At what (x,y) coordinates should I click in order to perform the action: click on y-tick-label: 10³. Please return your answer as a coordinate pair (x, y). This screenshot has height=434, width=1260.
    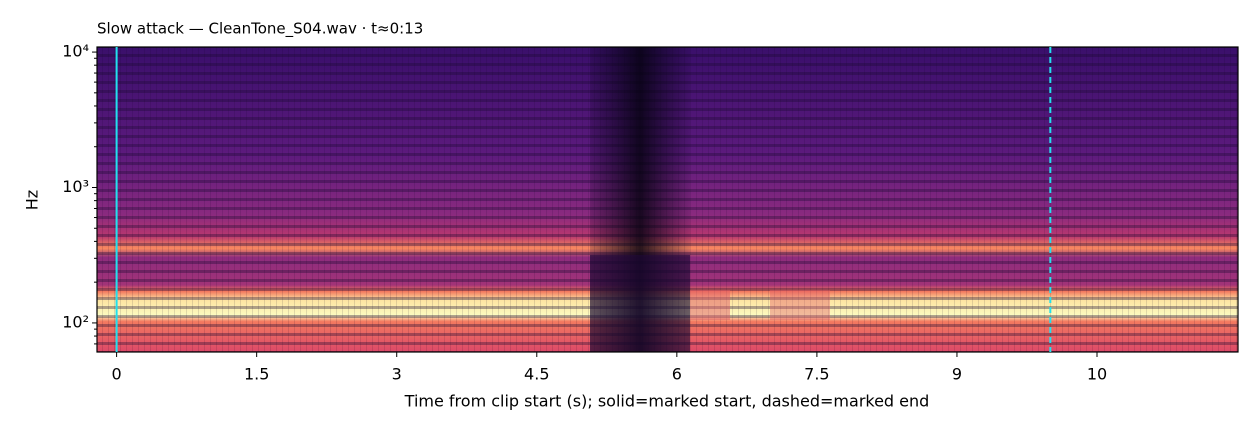
    Looking at the image, I should click on (75, 186).